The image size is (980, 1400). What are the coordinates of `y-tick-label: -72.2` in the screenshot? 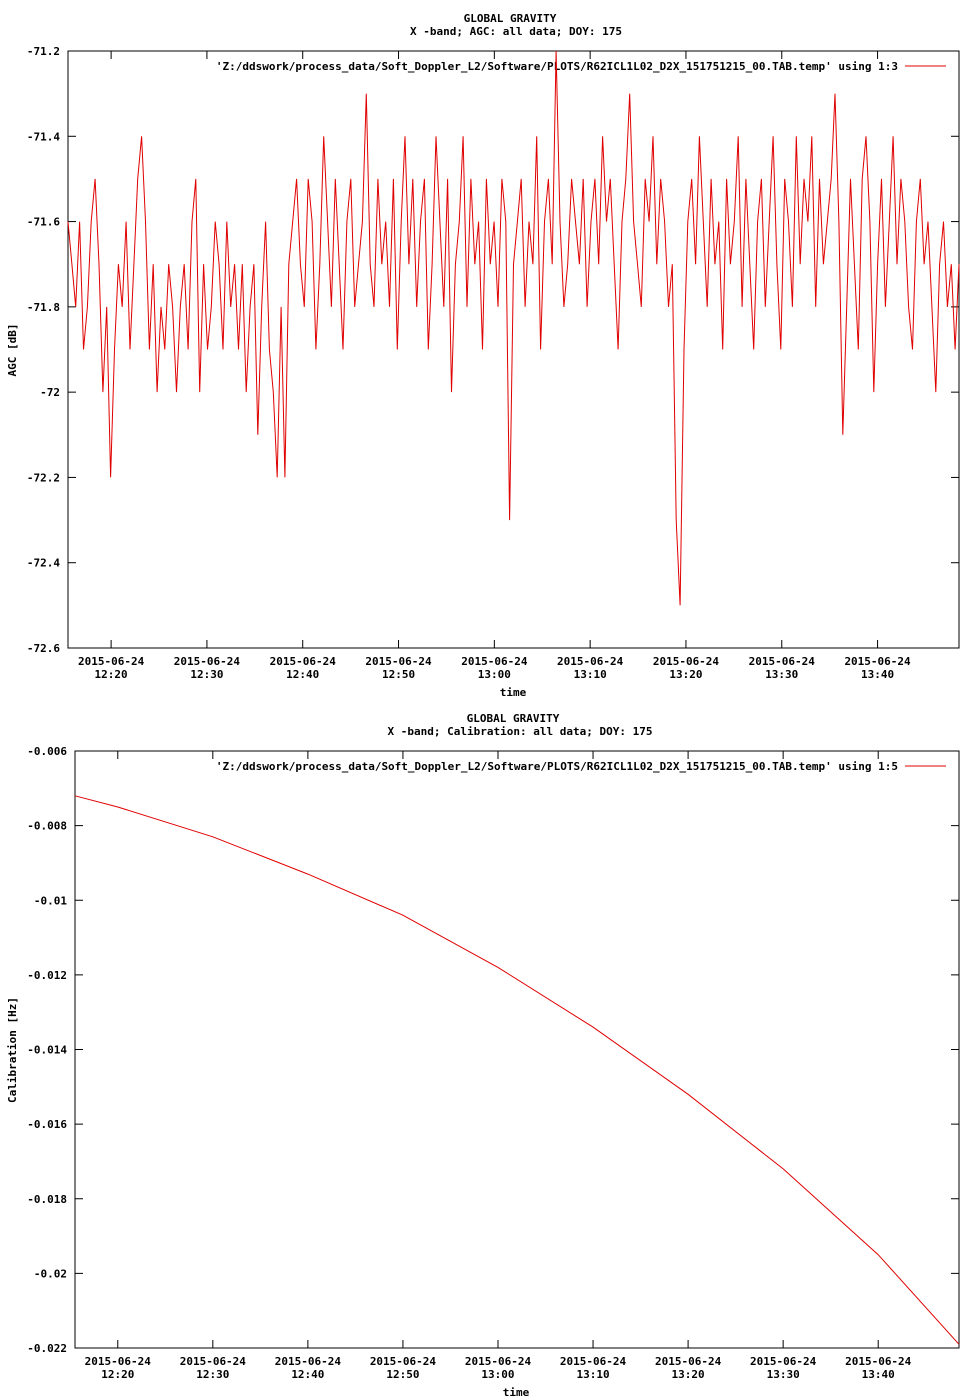 It's located at (43, 477).